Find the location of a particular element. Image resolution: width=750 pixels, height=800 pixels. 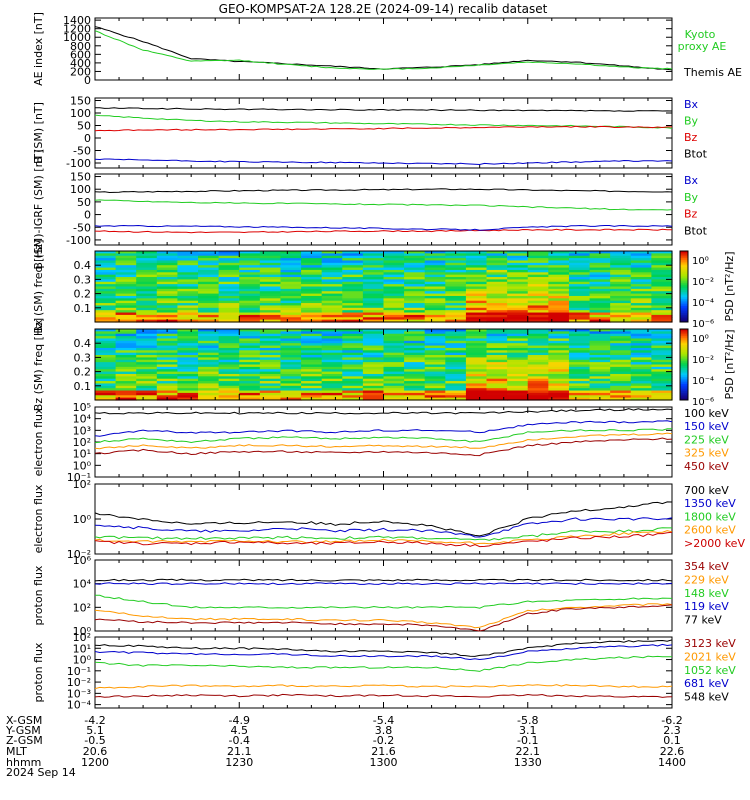

y-tick-label: 10⁴ is located at coordinates (82, 584).